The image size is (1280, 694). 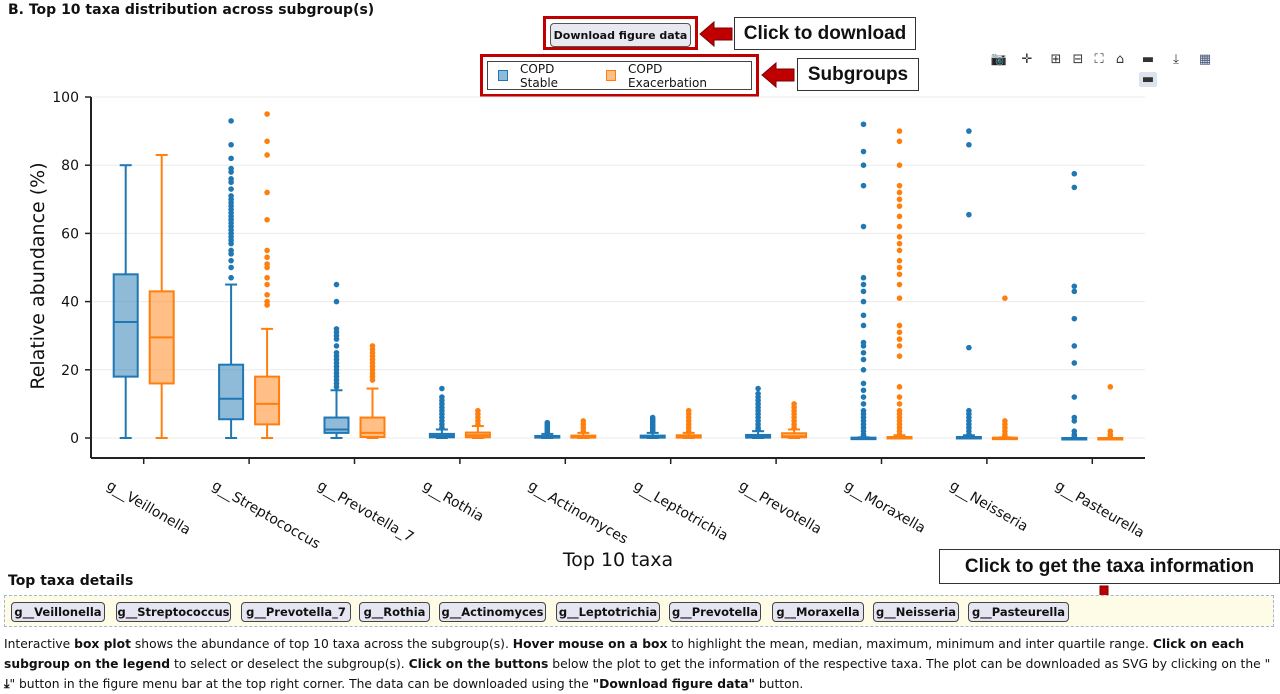 I want to click on desc-bold-4: Click on the buttons, so click(x=478, y=664).